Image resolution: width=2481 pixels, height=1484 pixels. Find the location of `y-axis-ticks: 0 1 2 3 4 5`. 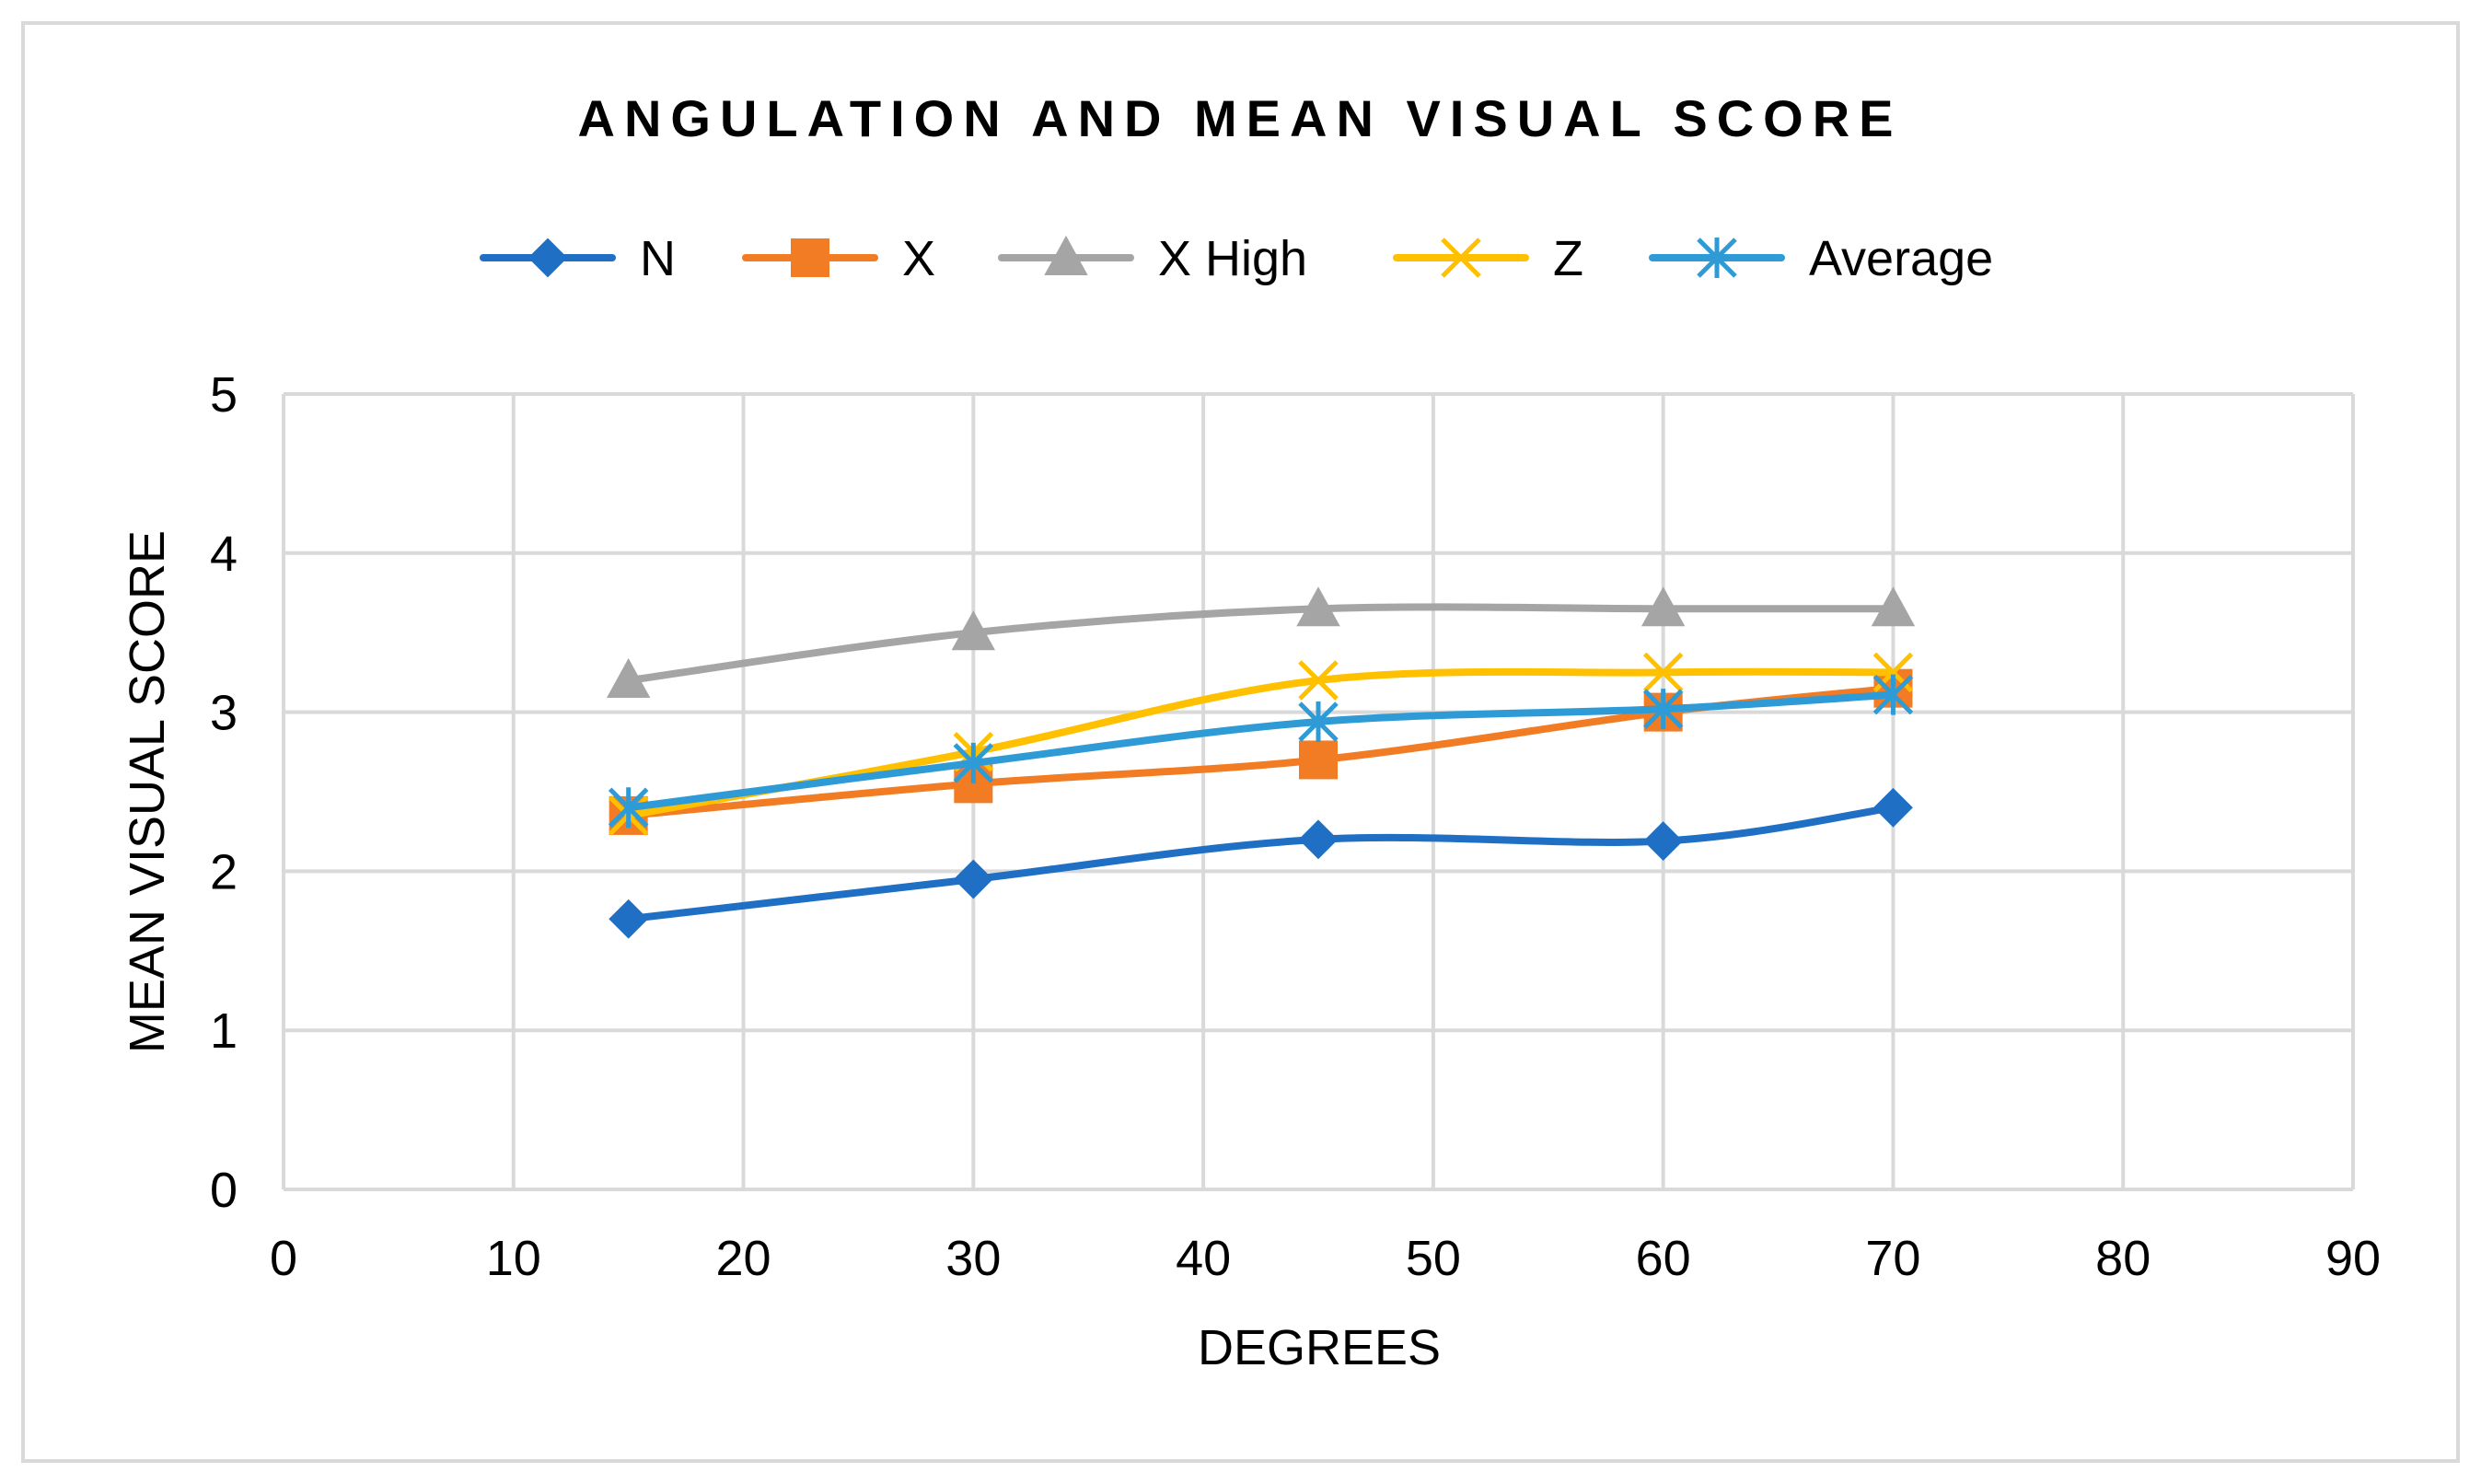

y-axis-ticks: 0 1 2 3 4 5 is located at coordinates (224, 792).